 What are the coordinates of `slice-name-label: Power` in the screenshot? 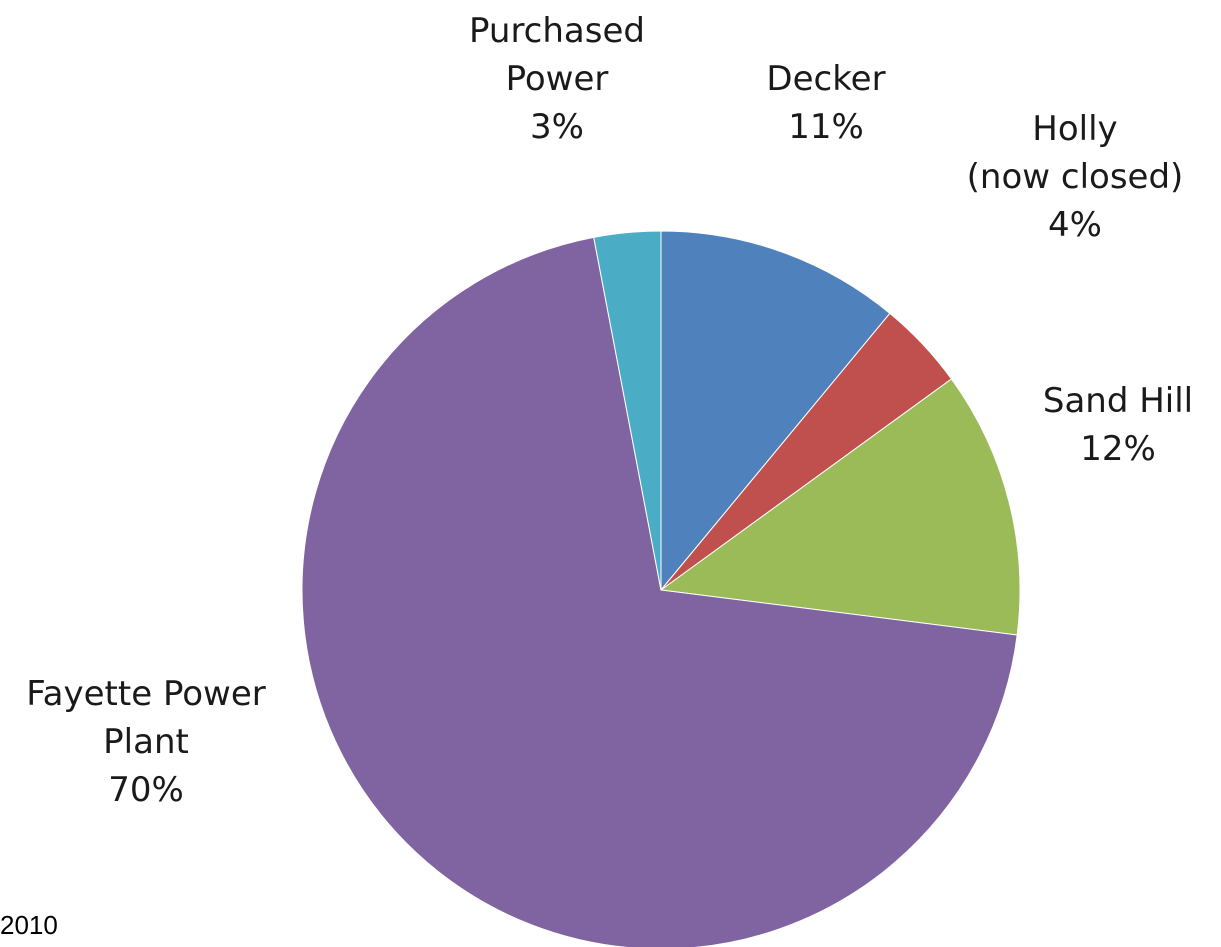 It's located at (557, 79).